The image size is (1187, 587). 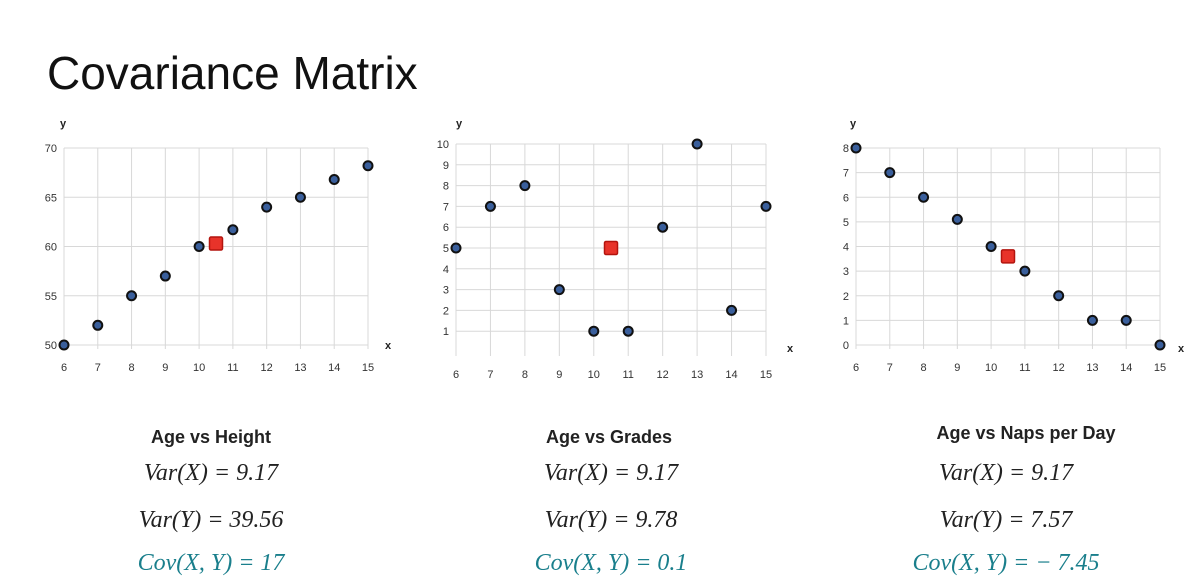 What do you see at coordinates (1026, 433) in the screenshot?
I see `chart-caption-age-naps: Age vs Naps per Day` at bounding box center [1026, 433].